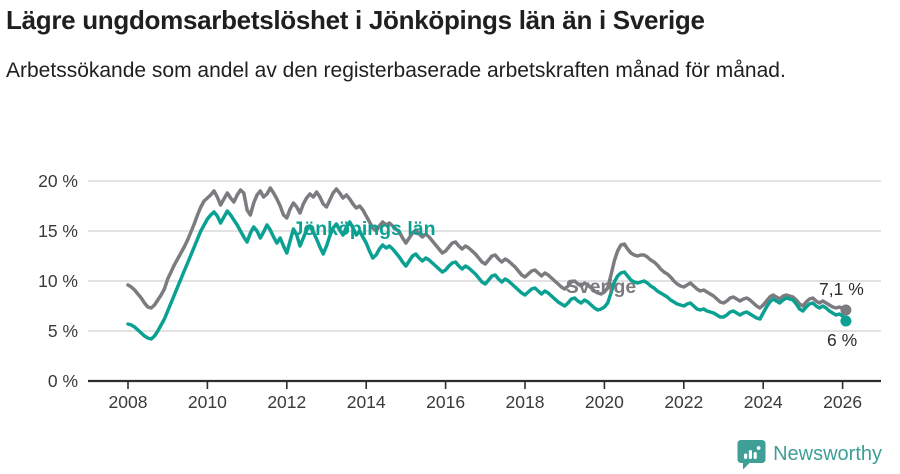  What do you see at coordinates (286, 402) in the screenshot?
I see `x-tick-label-2012: 2012` at bounding box center [286, 402].